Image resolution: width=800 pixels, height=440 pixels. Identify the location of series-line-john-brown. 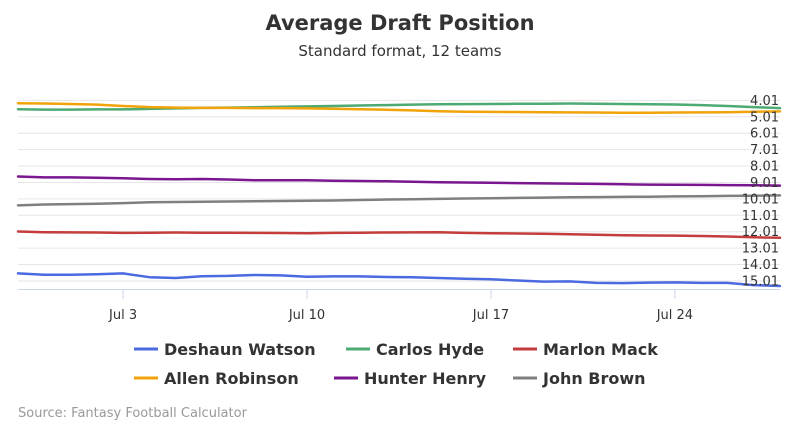
(399, 200).